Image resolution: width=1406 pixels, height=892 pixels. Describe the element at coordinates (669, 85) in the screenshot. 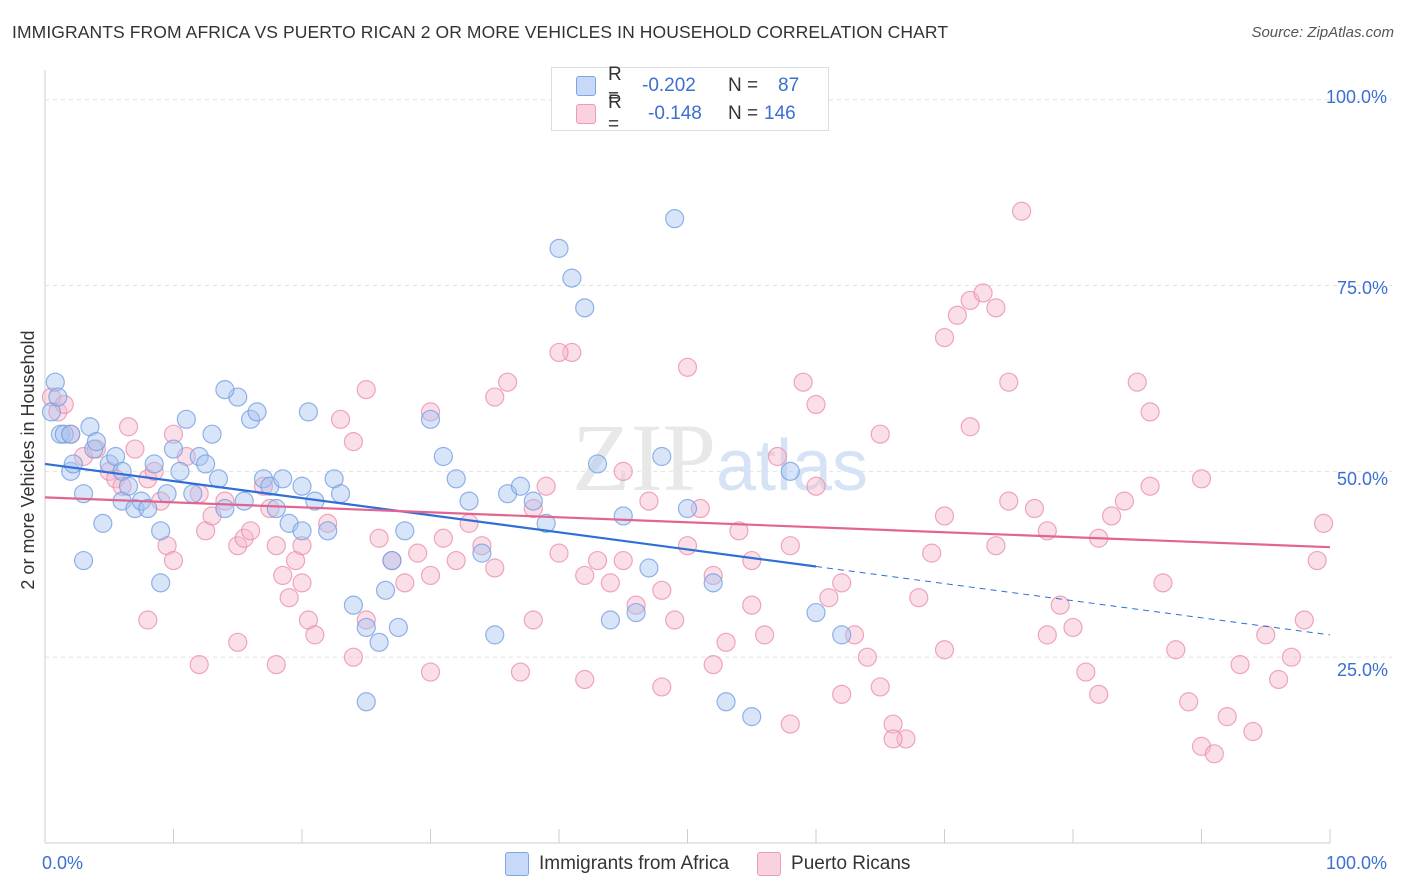

I see `stats-r-value: -0.202` at that location.